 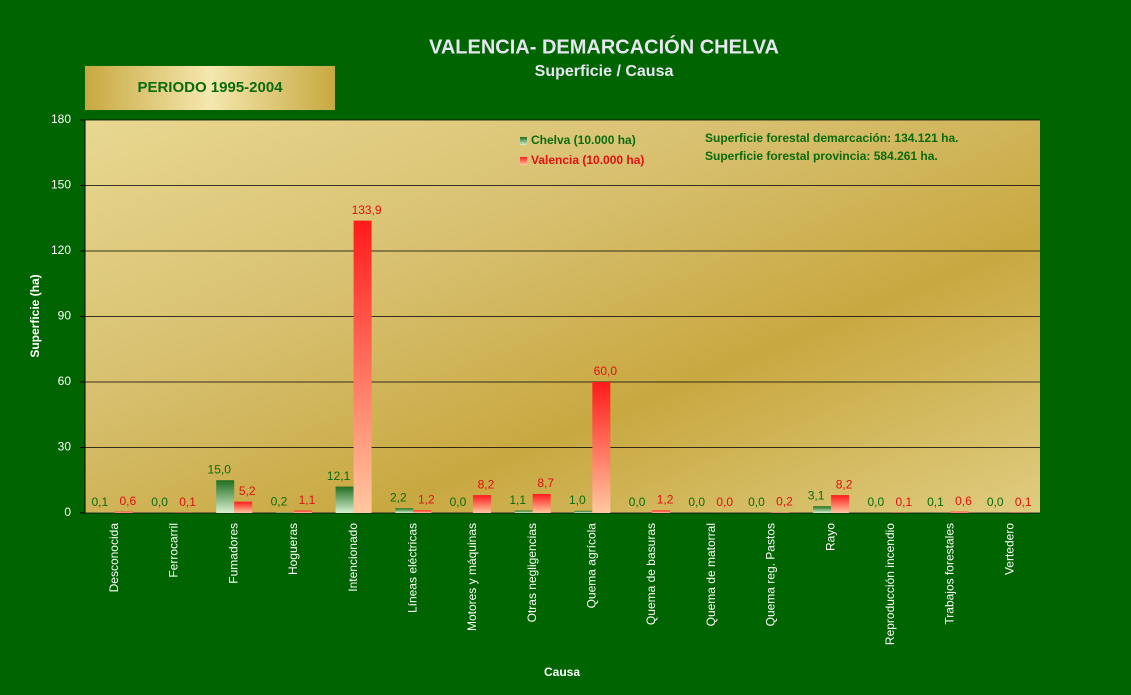 I want to click on x-tick-label: Desconocida, so click(x=114, y=558).